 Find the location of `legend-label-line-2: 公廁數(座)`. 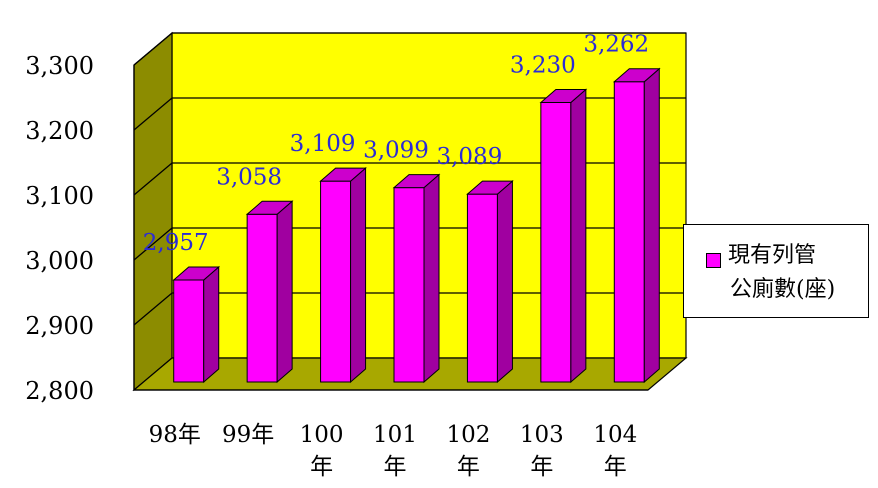

legend-label-line-2: 公廁數(座) is located at coordinates (783, 289).